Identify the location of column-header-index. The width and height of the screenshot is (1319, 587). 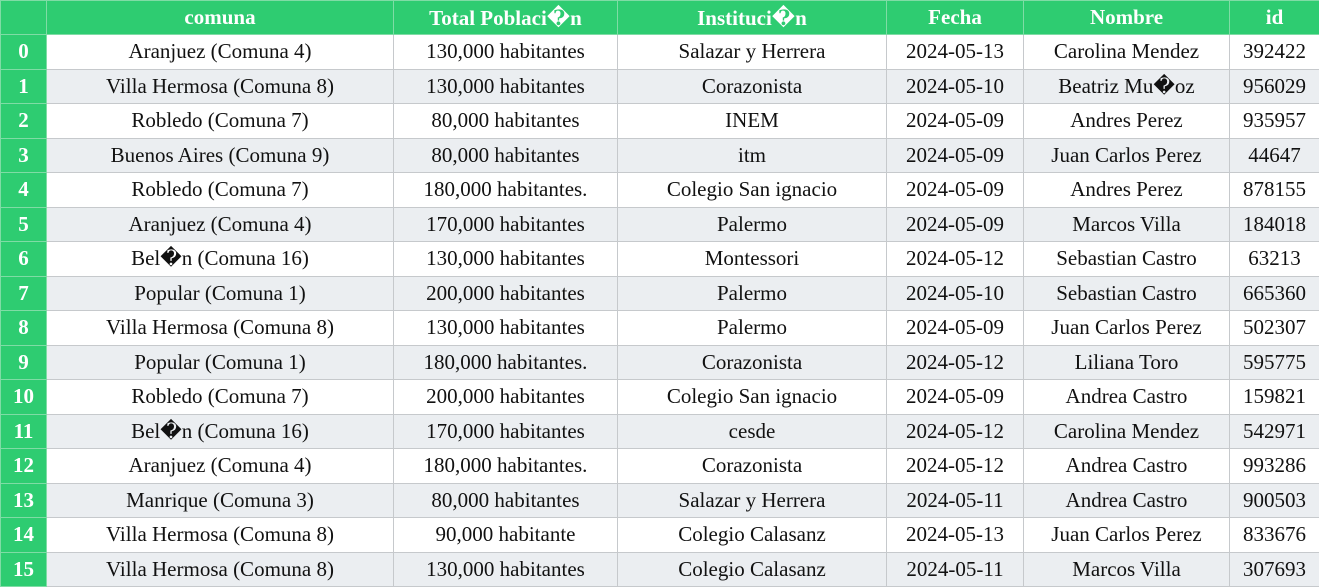
(23, 17).